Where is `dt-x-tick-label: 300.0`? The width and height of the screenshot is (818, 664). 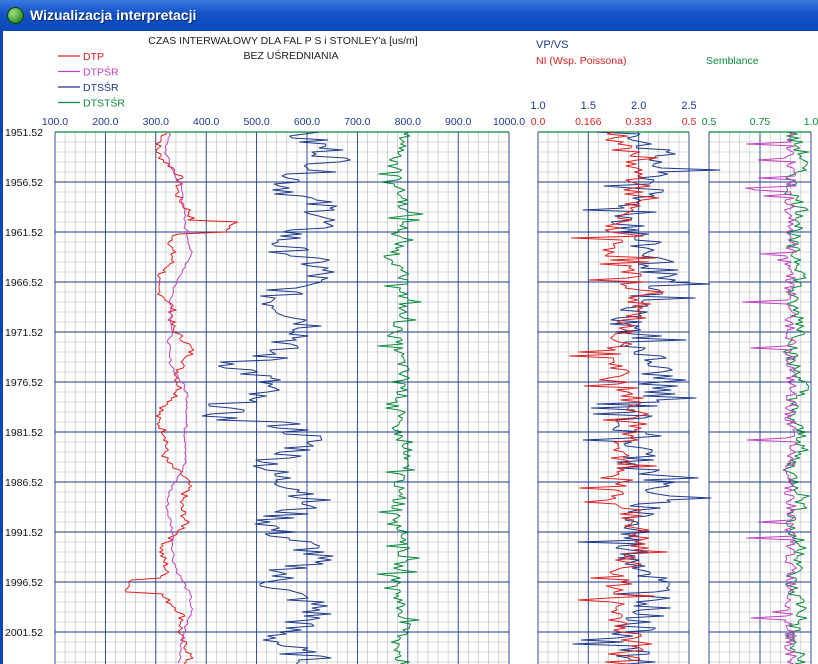 dt-x-tick-label: 300.0 is located at coordinates (156, 122).